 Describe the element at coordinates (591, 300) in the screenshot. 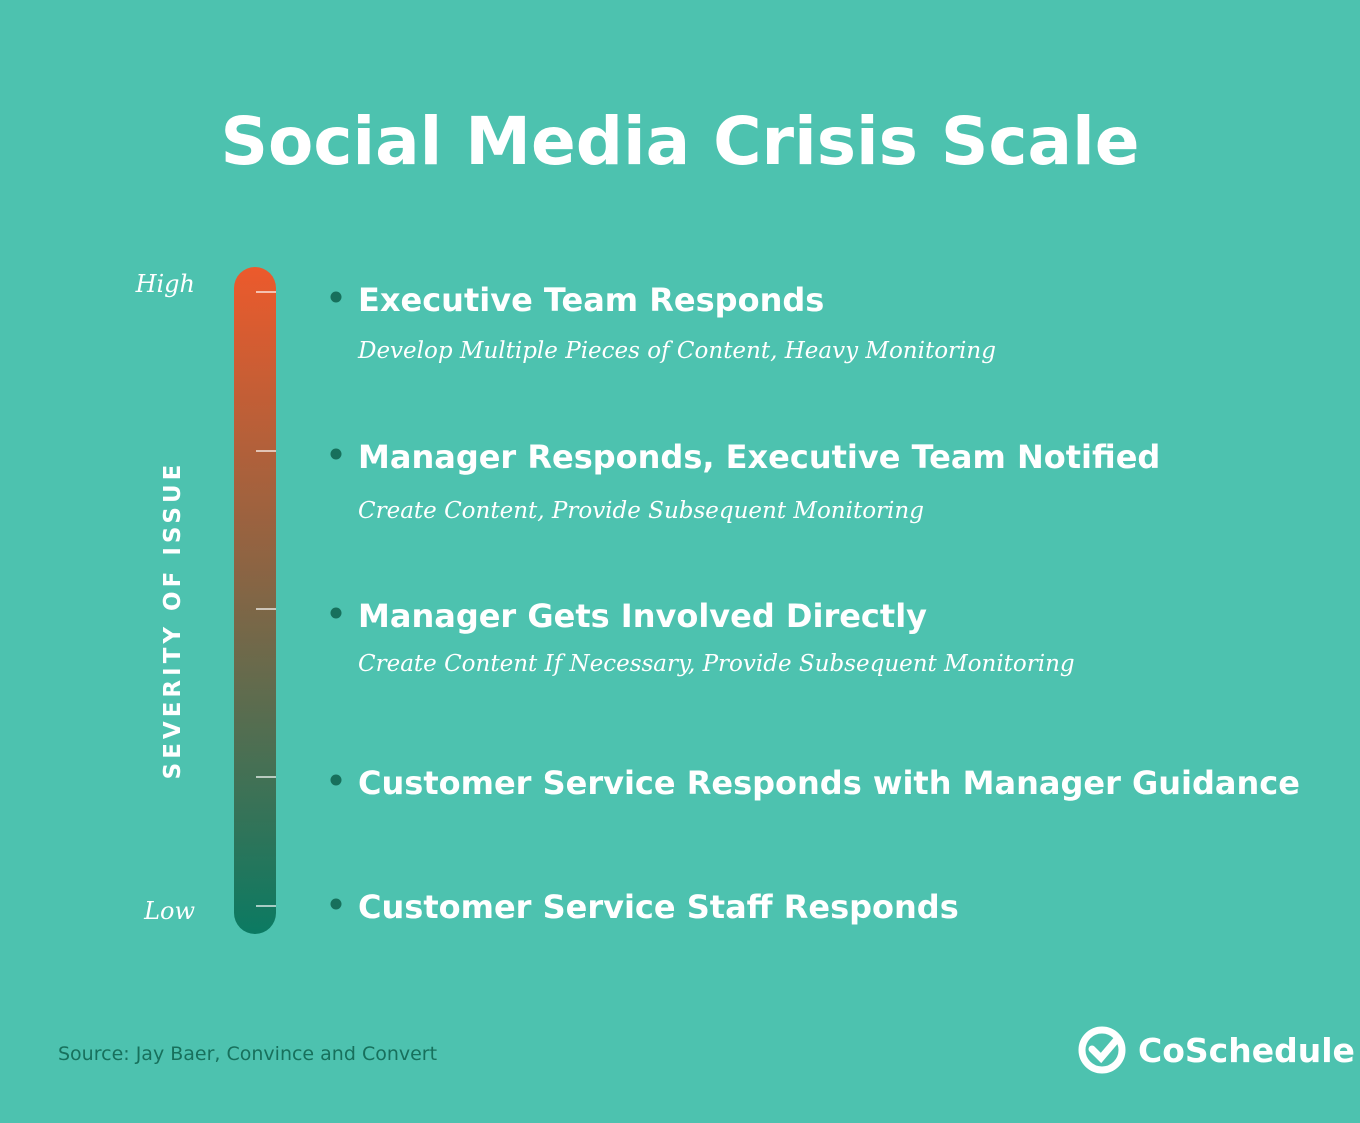

I see `item-heading: Executive Team Responds` at that location.